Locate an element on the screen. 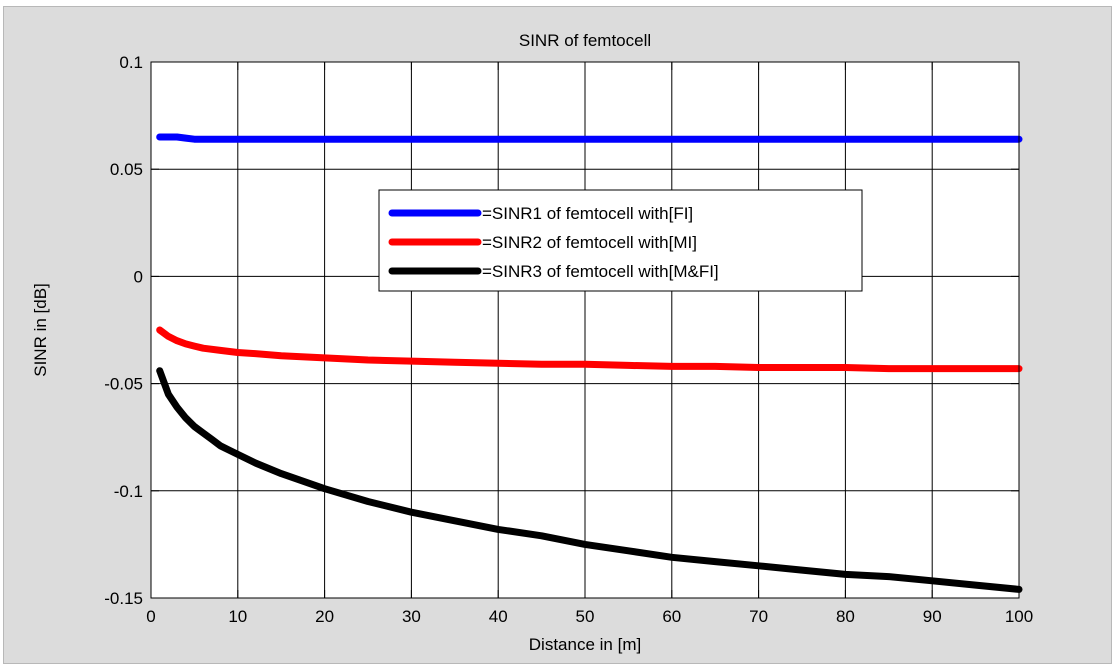  x-tick-label: 90 is located at coordinates (932, 616).